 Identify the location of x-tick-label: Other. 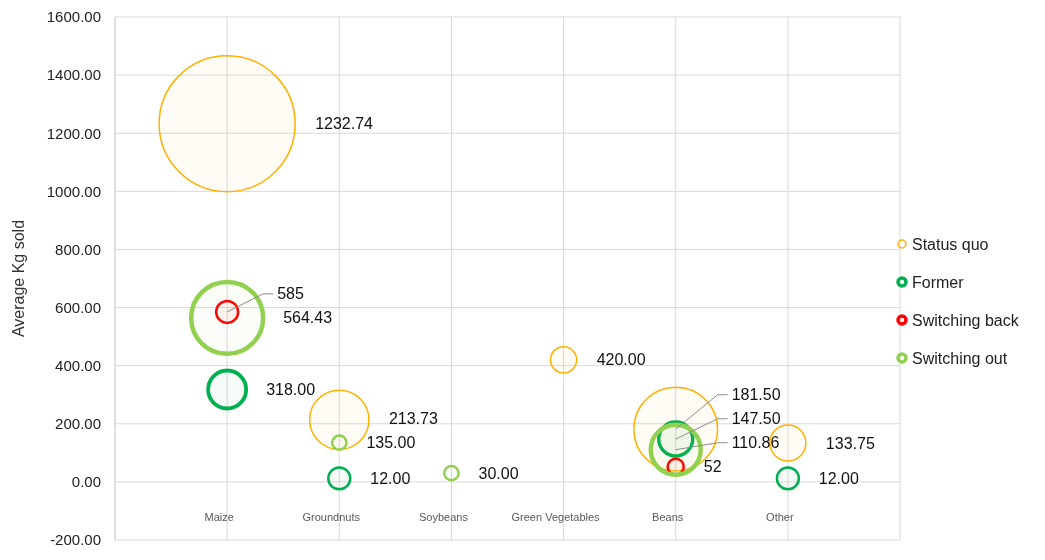
(780, 516).